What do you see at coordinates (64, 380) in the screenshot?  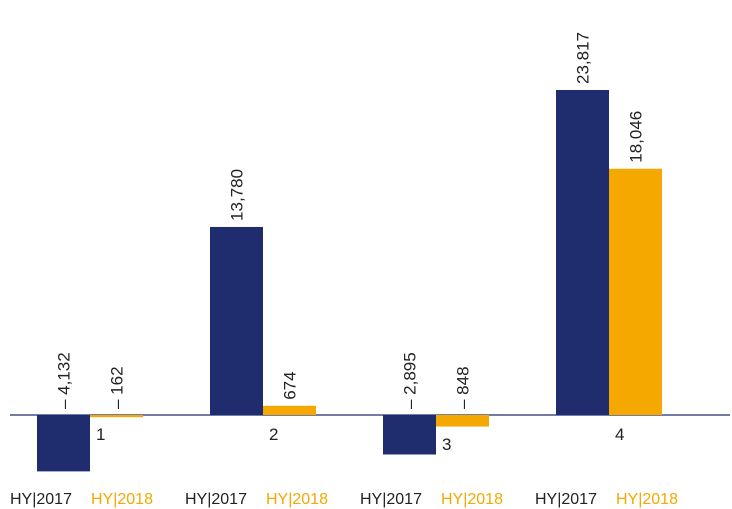 I see `value-label: – 4,132` at bounding box center [64, 380].